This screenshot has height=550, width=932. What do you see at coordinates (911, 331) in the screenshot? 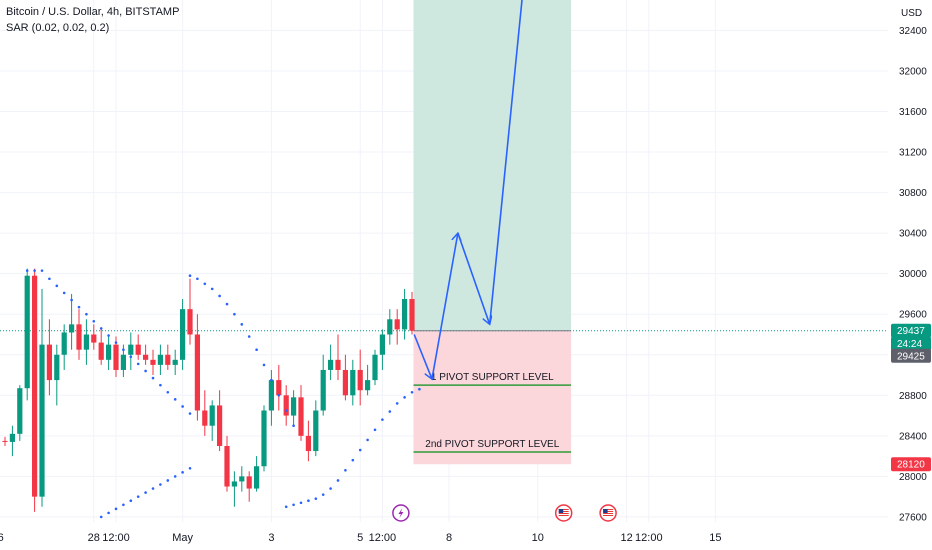
I see `price-tag-label: 29437` at bounding box center [911, 331].